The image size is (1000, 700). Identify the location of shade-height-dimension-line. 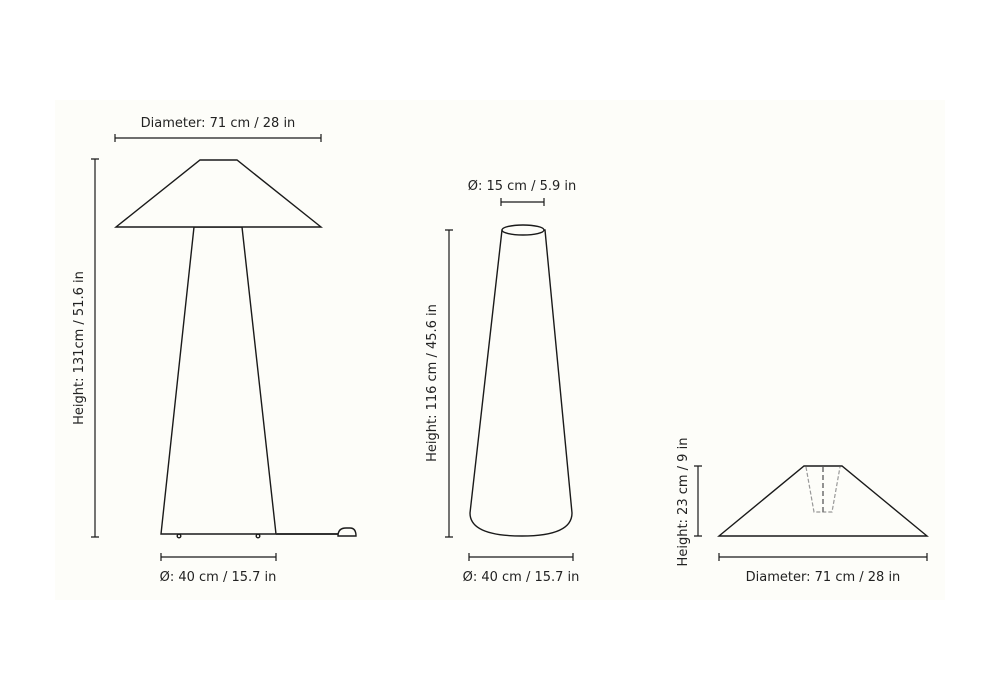
(698, 501).